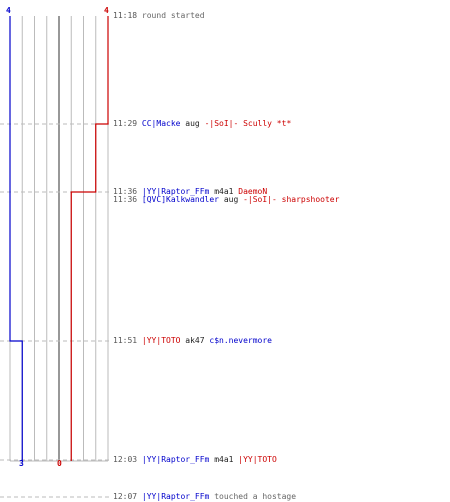 This screenshot has height=502, width=450. Describe the element at coordinates (125, 15) in the screenshot. I see `event-time: 11:18` at that location.